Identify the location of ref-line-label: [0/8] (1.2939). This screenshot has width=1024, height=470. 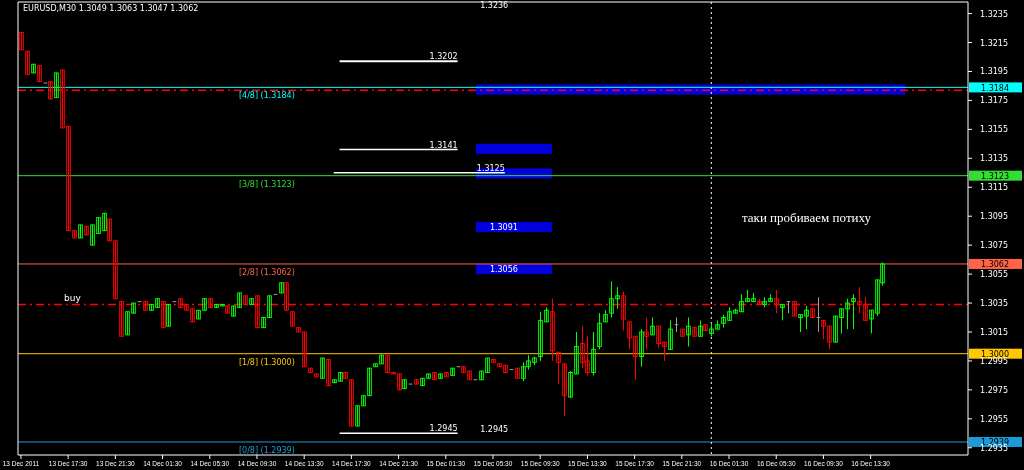
(266, 450).